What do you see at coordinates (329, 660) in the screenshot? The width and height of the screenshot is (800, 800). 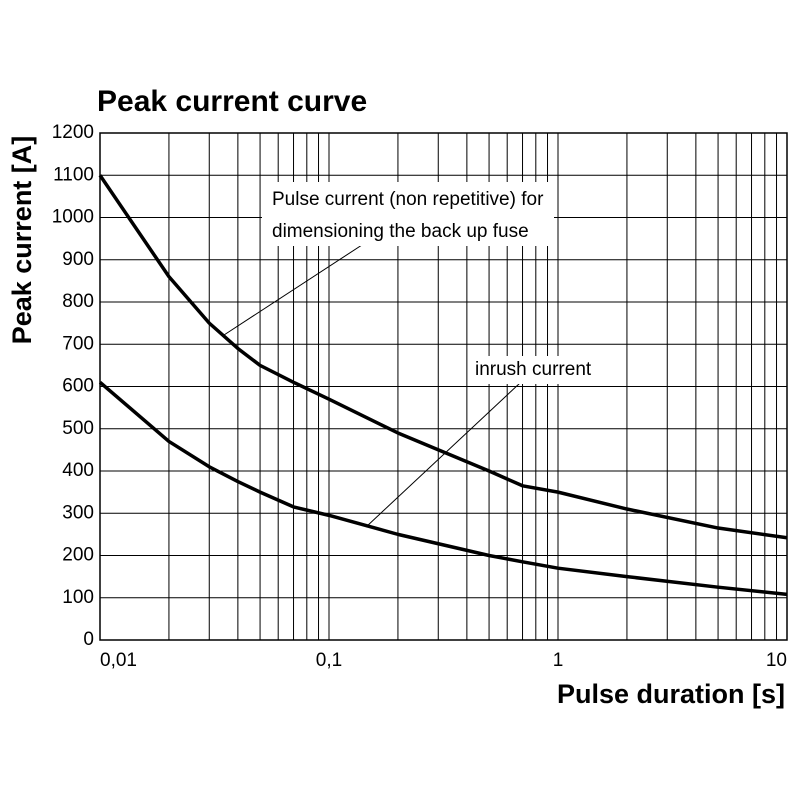 I see `x-tick-label: 0,1` at bounding box center [329, 660].